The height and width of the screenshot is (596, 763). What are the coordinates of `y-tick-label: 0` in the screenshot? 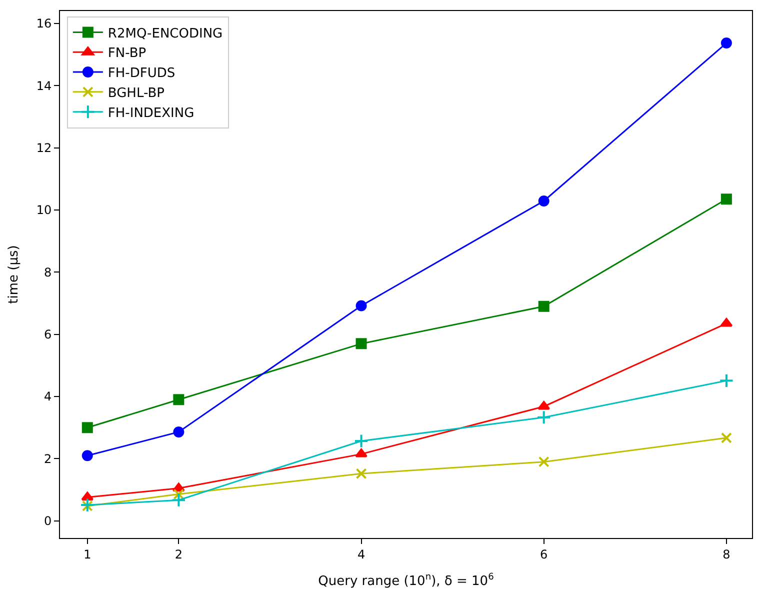 It's located at (48, 521).